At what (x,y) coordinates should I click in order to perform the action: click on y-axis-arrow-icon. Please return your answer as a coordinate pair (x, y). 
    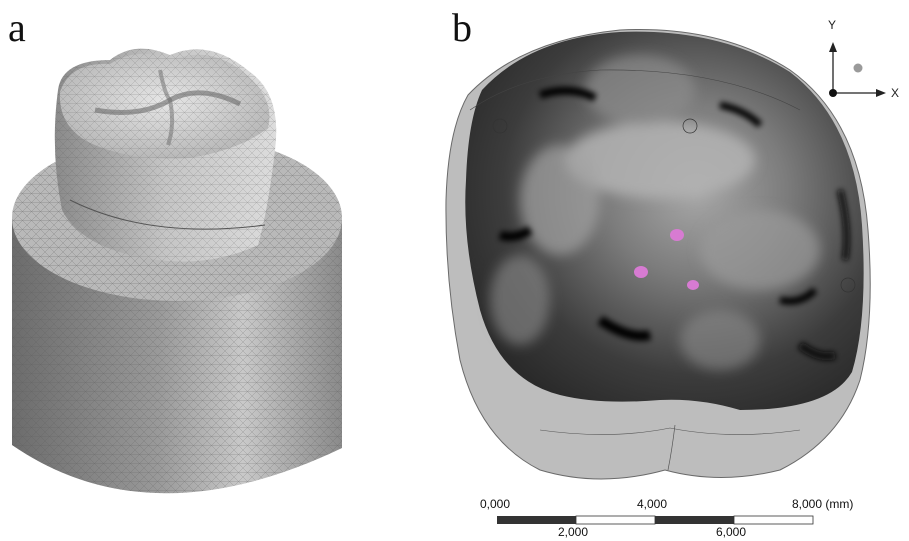
    Looking at the image, I should click on (833, 47).